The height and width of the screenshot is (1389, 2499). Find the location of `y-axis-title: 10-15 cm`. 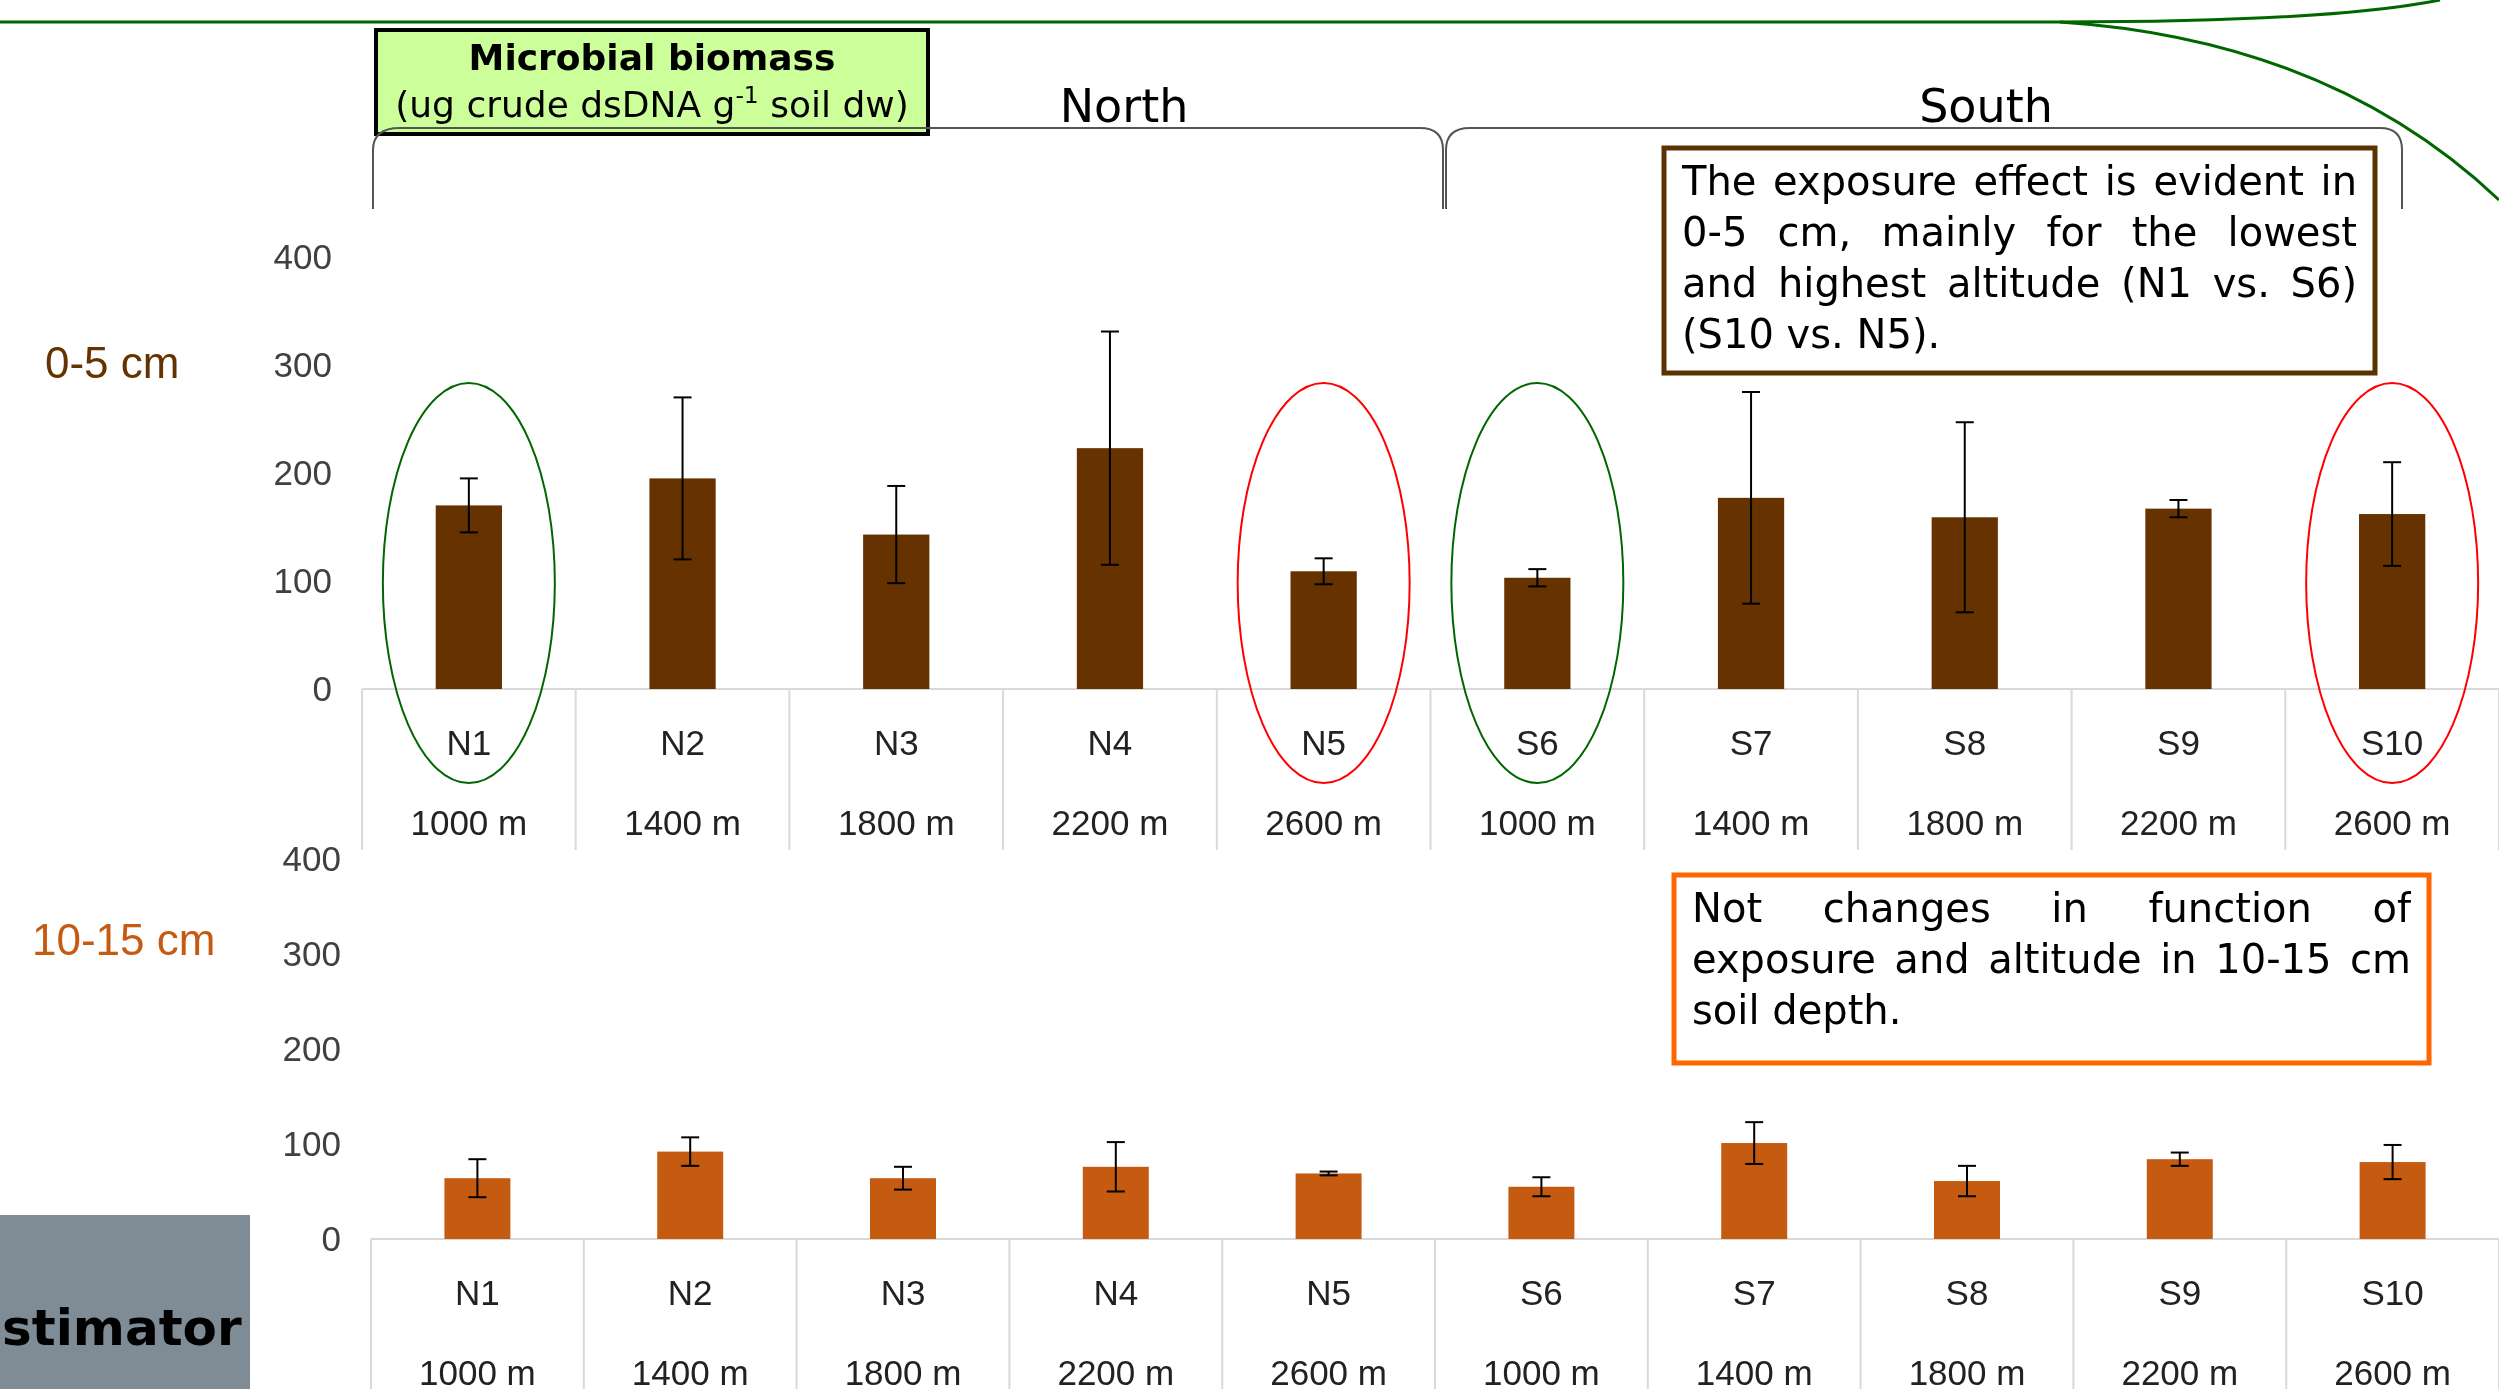

y-axis-title: 10-15 cm is located at coordinates (124, 939).